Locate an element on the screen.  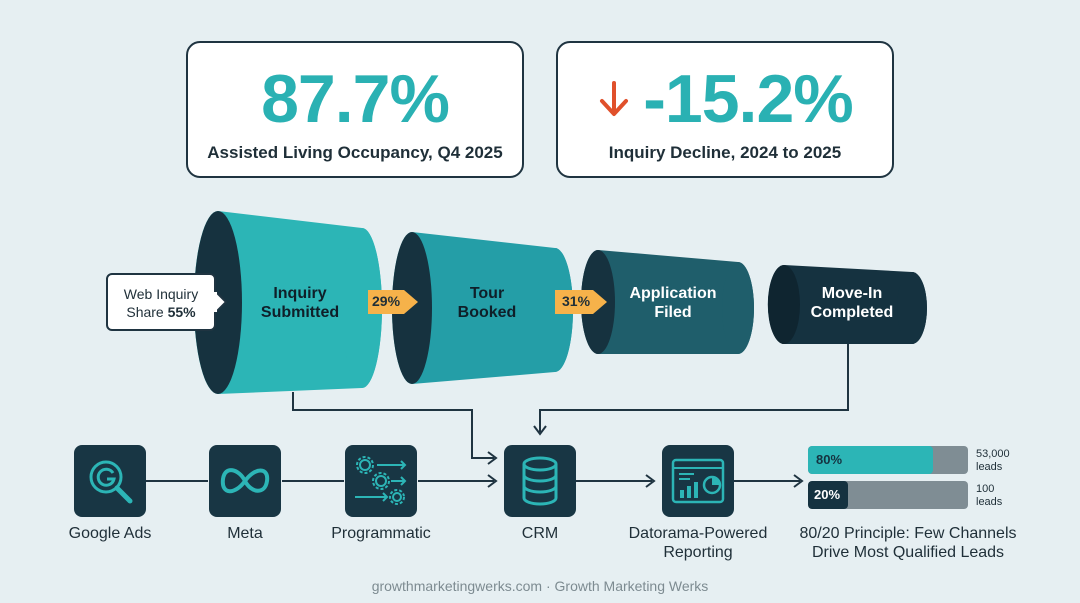
stage-label-application: Application Filed is located at coordinates (673, 303).